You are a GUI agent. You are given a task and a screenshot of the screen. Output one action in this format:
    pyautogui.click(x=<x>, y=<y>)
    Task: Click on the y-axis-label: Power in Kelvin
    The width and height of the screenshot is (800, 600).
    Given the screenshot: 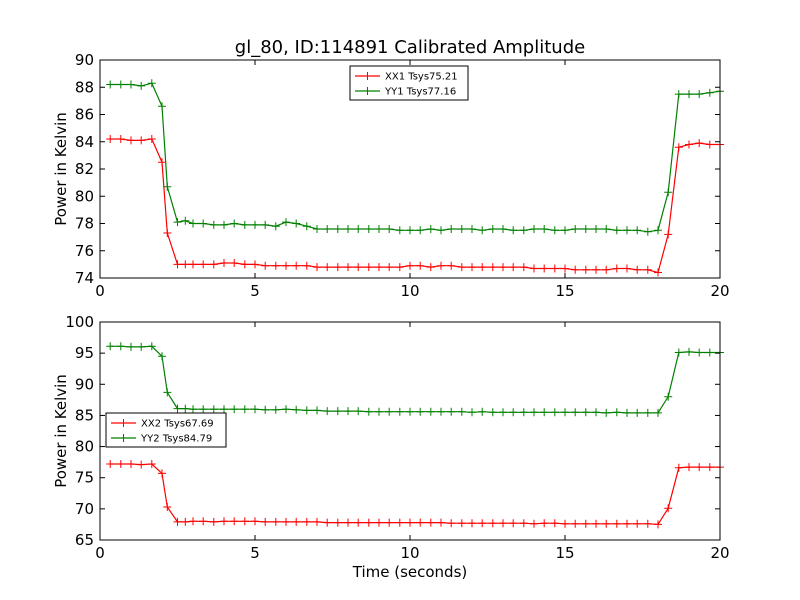 What is the action you would take?
    pyautogui.click(x=61, y=431)
    